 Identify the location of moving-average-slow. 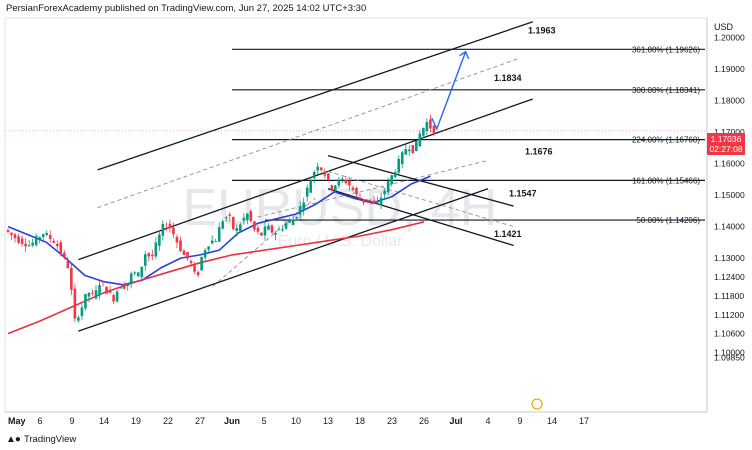
(216, 278).